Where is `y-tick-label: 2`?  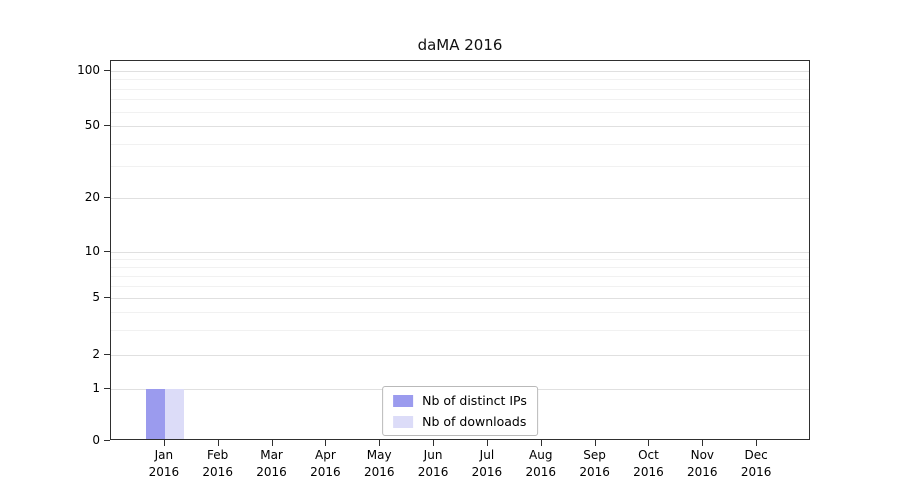 y-tick-label: 2 is located at coordinates (96, 354).